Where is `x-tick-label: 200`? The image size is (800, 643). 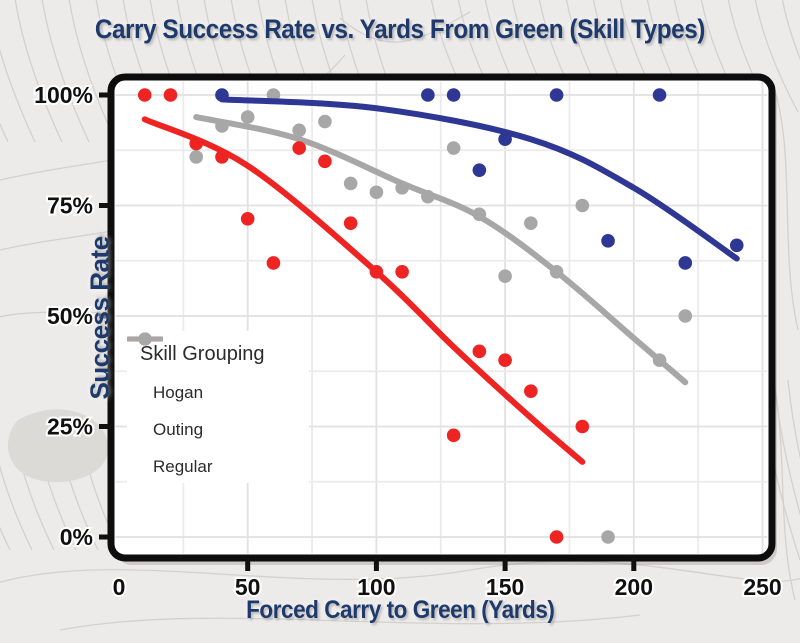
x-tick-label: 200 is located at coordinates (634, 587).